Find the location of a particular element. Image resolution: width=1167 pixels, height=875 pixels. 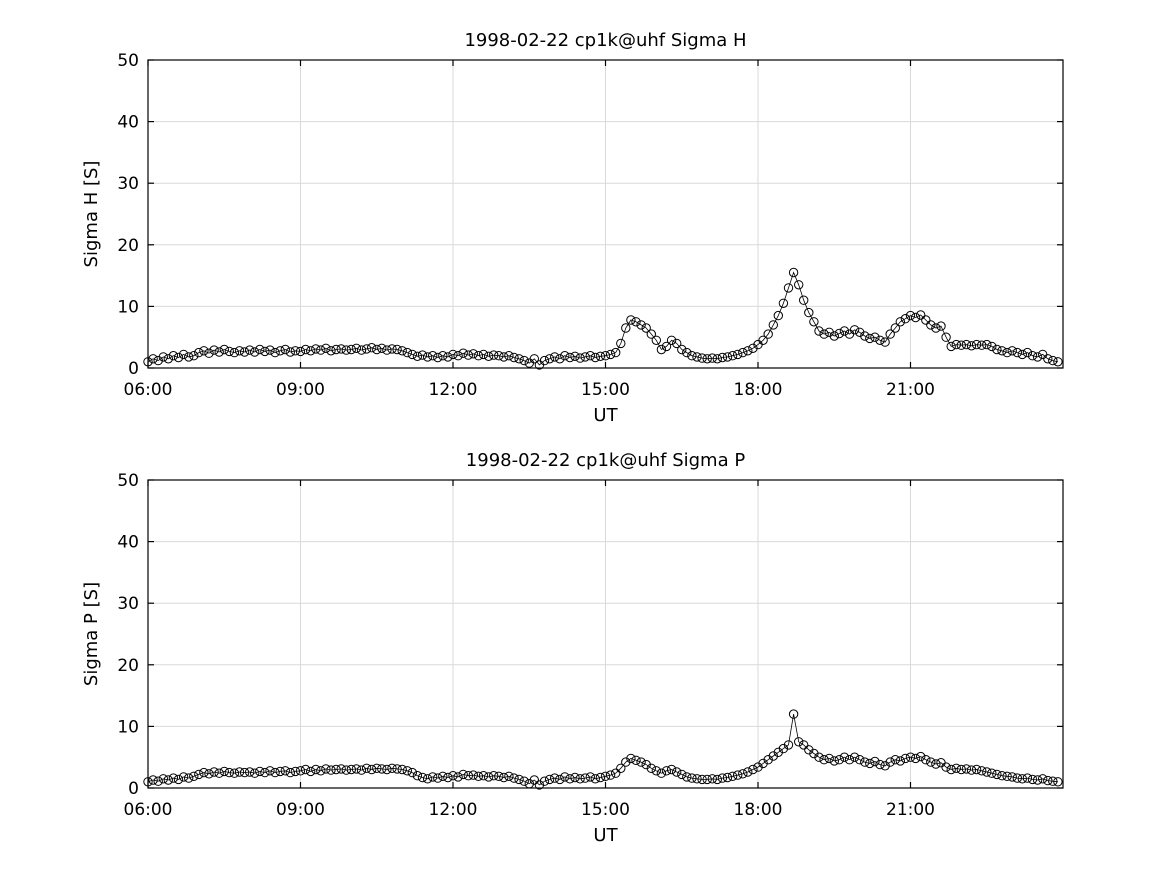

y-tick-label: 50 is located at coordinates (128, 481).